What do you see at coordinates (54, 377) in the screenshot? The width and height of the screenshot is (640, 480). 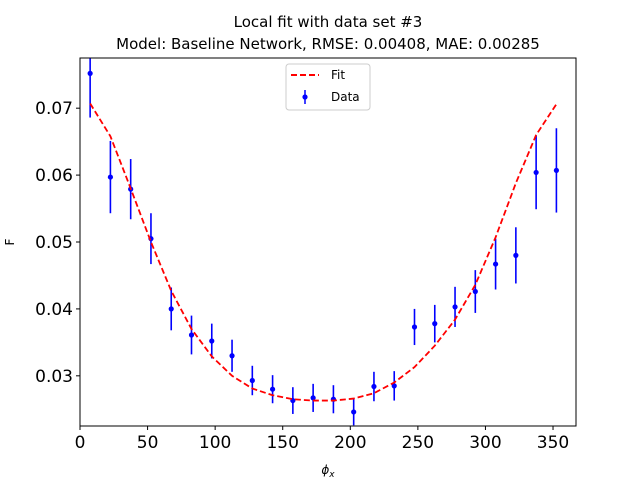 I see `y-tick-label: 0.03` at bounding box center [54, 377].